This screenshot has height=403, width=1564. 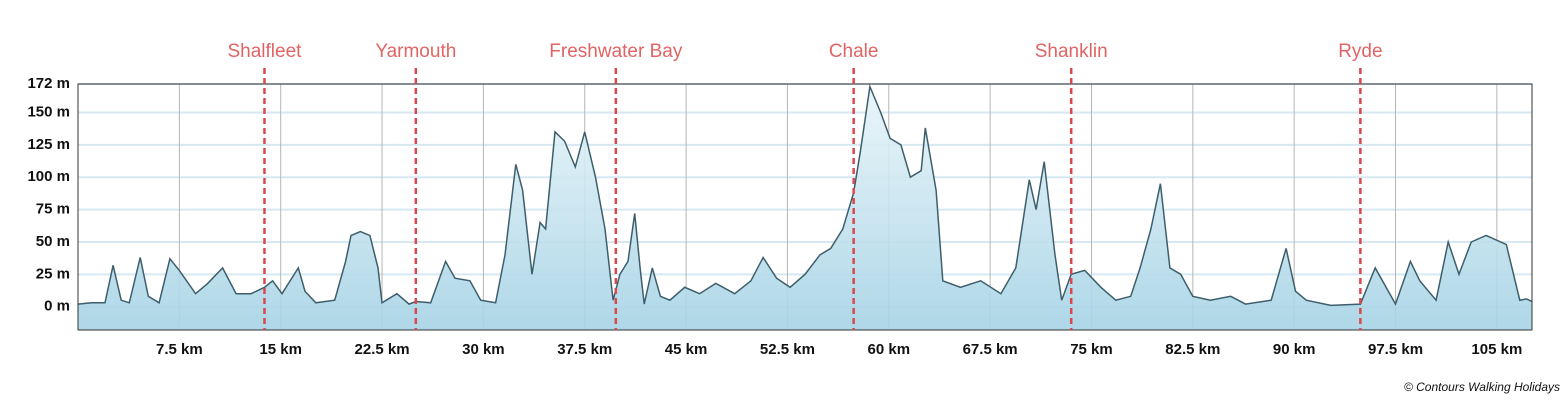 I want to click on x-tick-label: 15 km, so click(x=280, y=349).